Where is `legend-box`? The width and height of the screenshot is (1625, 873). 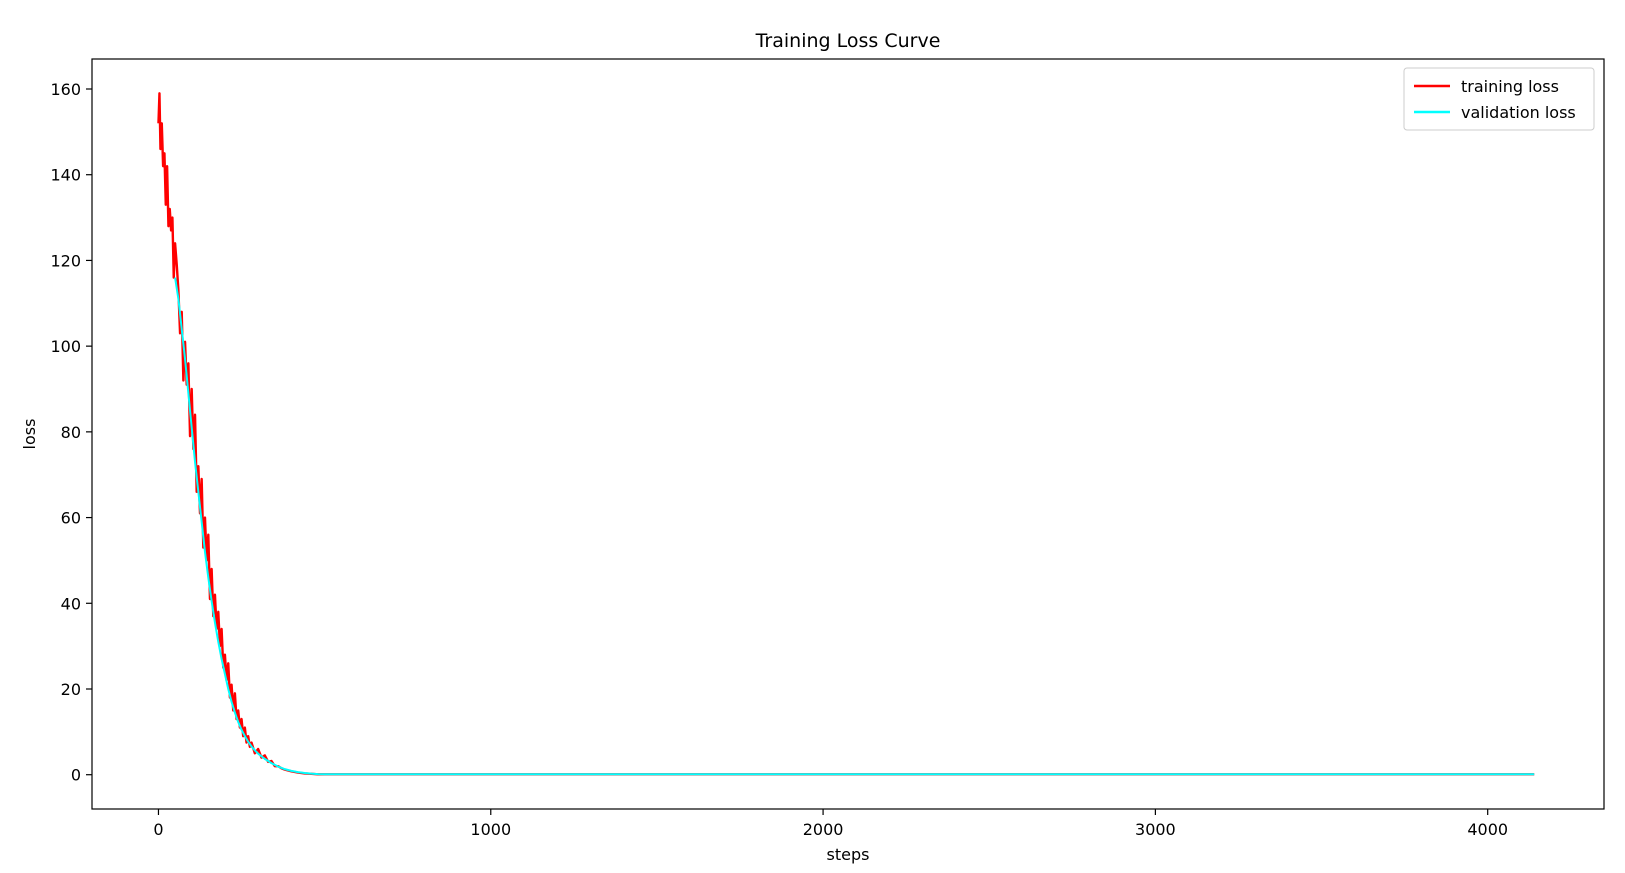
legend-box is located at coordinates (1499, 99).